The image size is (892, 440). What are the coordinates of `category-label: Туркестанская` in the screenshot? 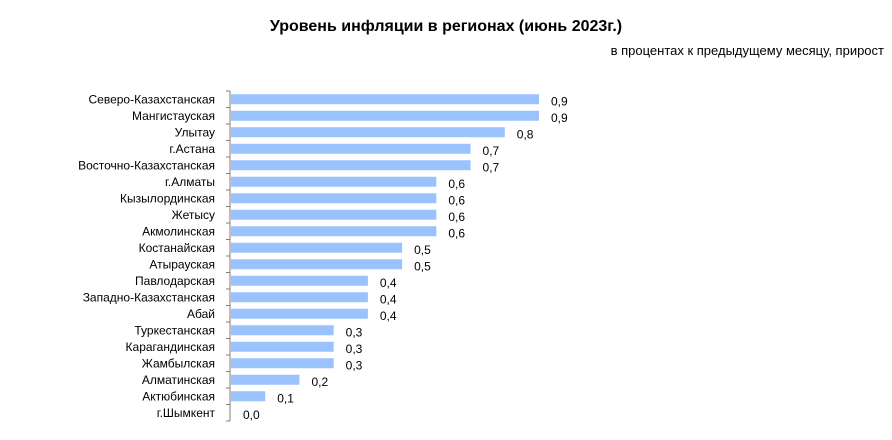 It's located at (174, 330).